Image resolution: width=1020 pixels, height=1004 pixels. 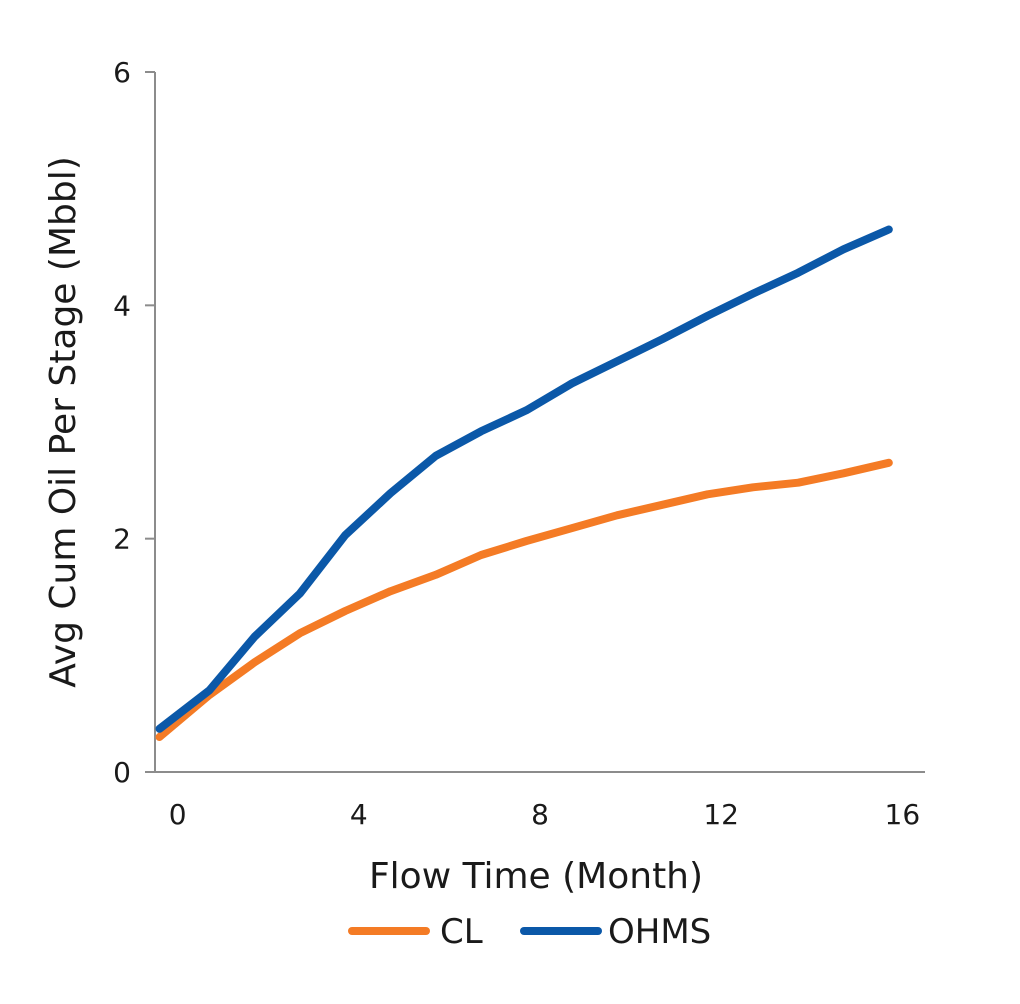 What do you see at coordinates (721, 814) in the screenshot?
I see `x-tick-label: 12` at bounding box center [721, 814].